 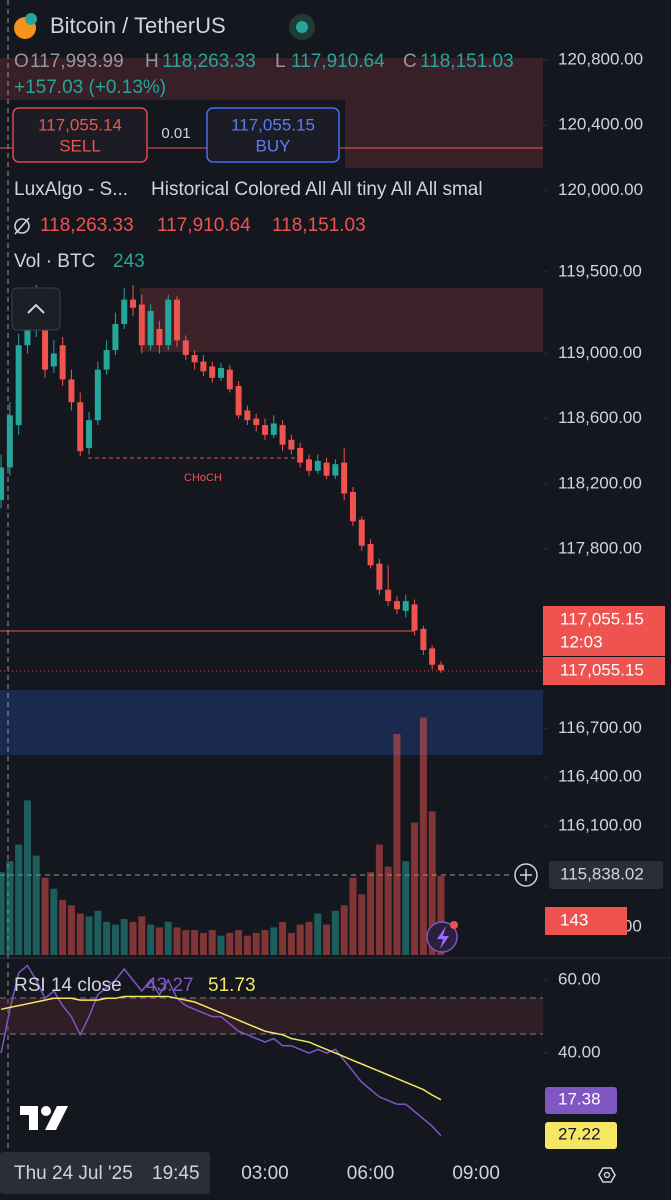 I want to click on ohlc-value: 118,151.03, so click(x=467, y=61).